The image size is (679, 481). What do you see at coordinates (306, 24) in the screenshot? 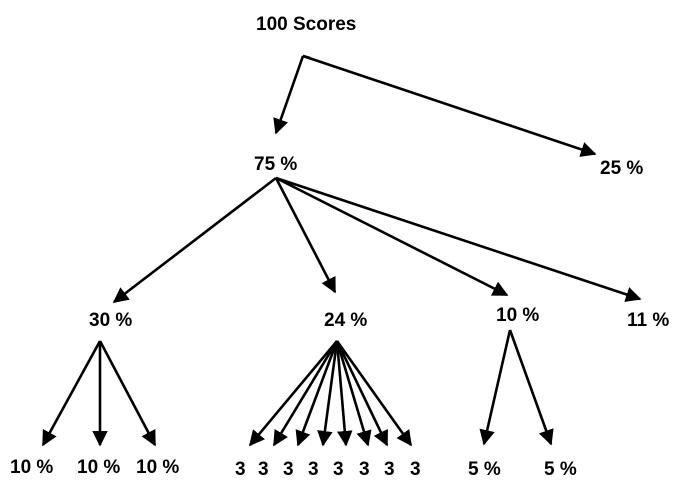
I see `root-label: 100 Scores` at bounding box center [306, 24].